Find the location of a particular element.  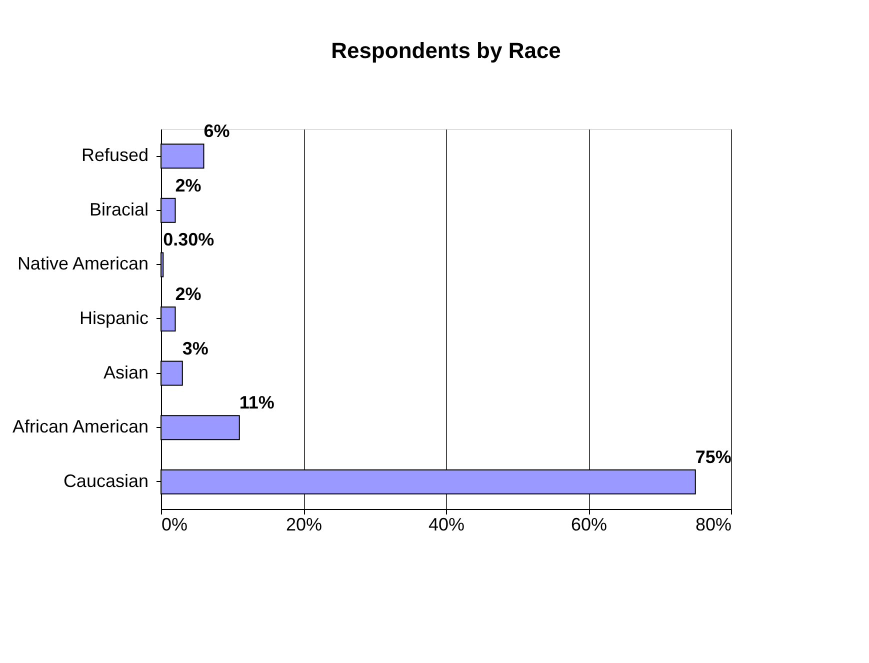

x-tick-label: 60% is located at coordinates (589, 524).